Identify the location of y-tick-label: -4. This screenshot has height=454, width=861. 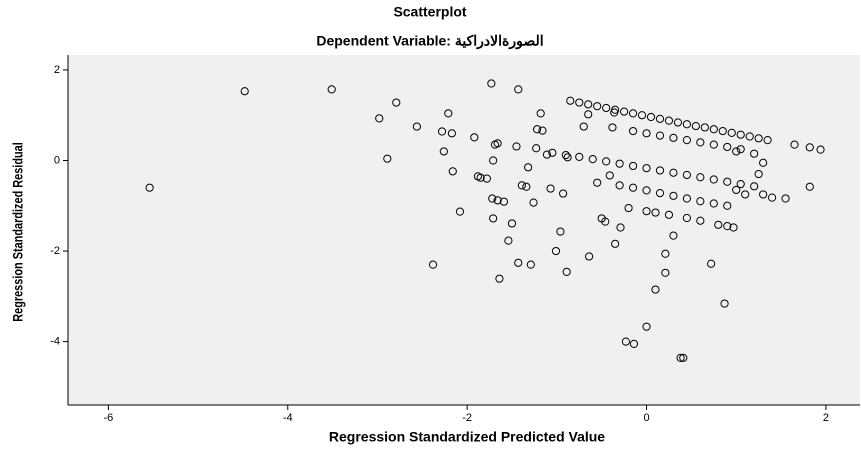
(55, 342).